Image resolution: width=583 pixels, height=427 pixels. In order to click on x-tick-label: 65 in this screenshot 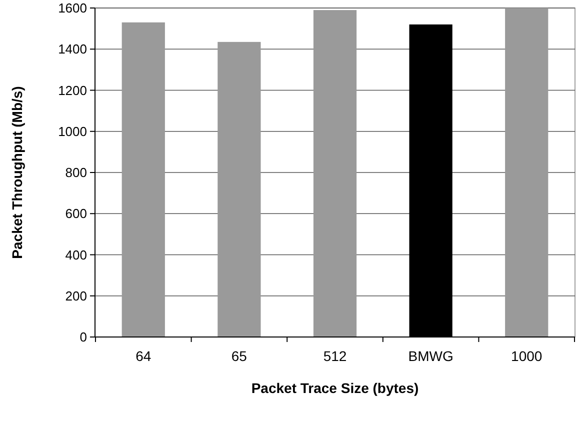, I will do `click(239, 356)`.